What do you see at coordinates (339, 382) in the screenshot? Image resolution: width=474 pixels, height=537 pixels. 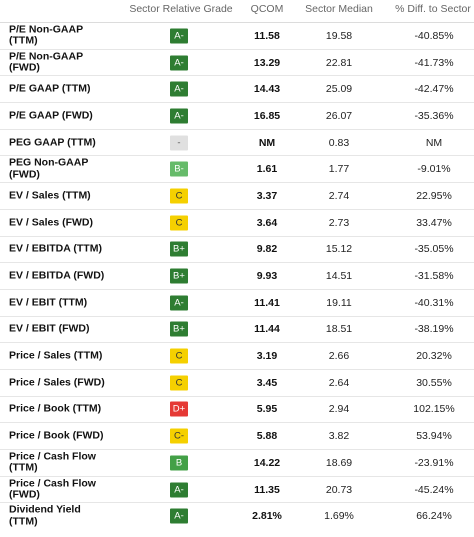 I see `sector-median-value: 2.64` at bounding box center [339, 382].